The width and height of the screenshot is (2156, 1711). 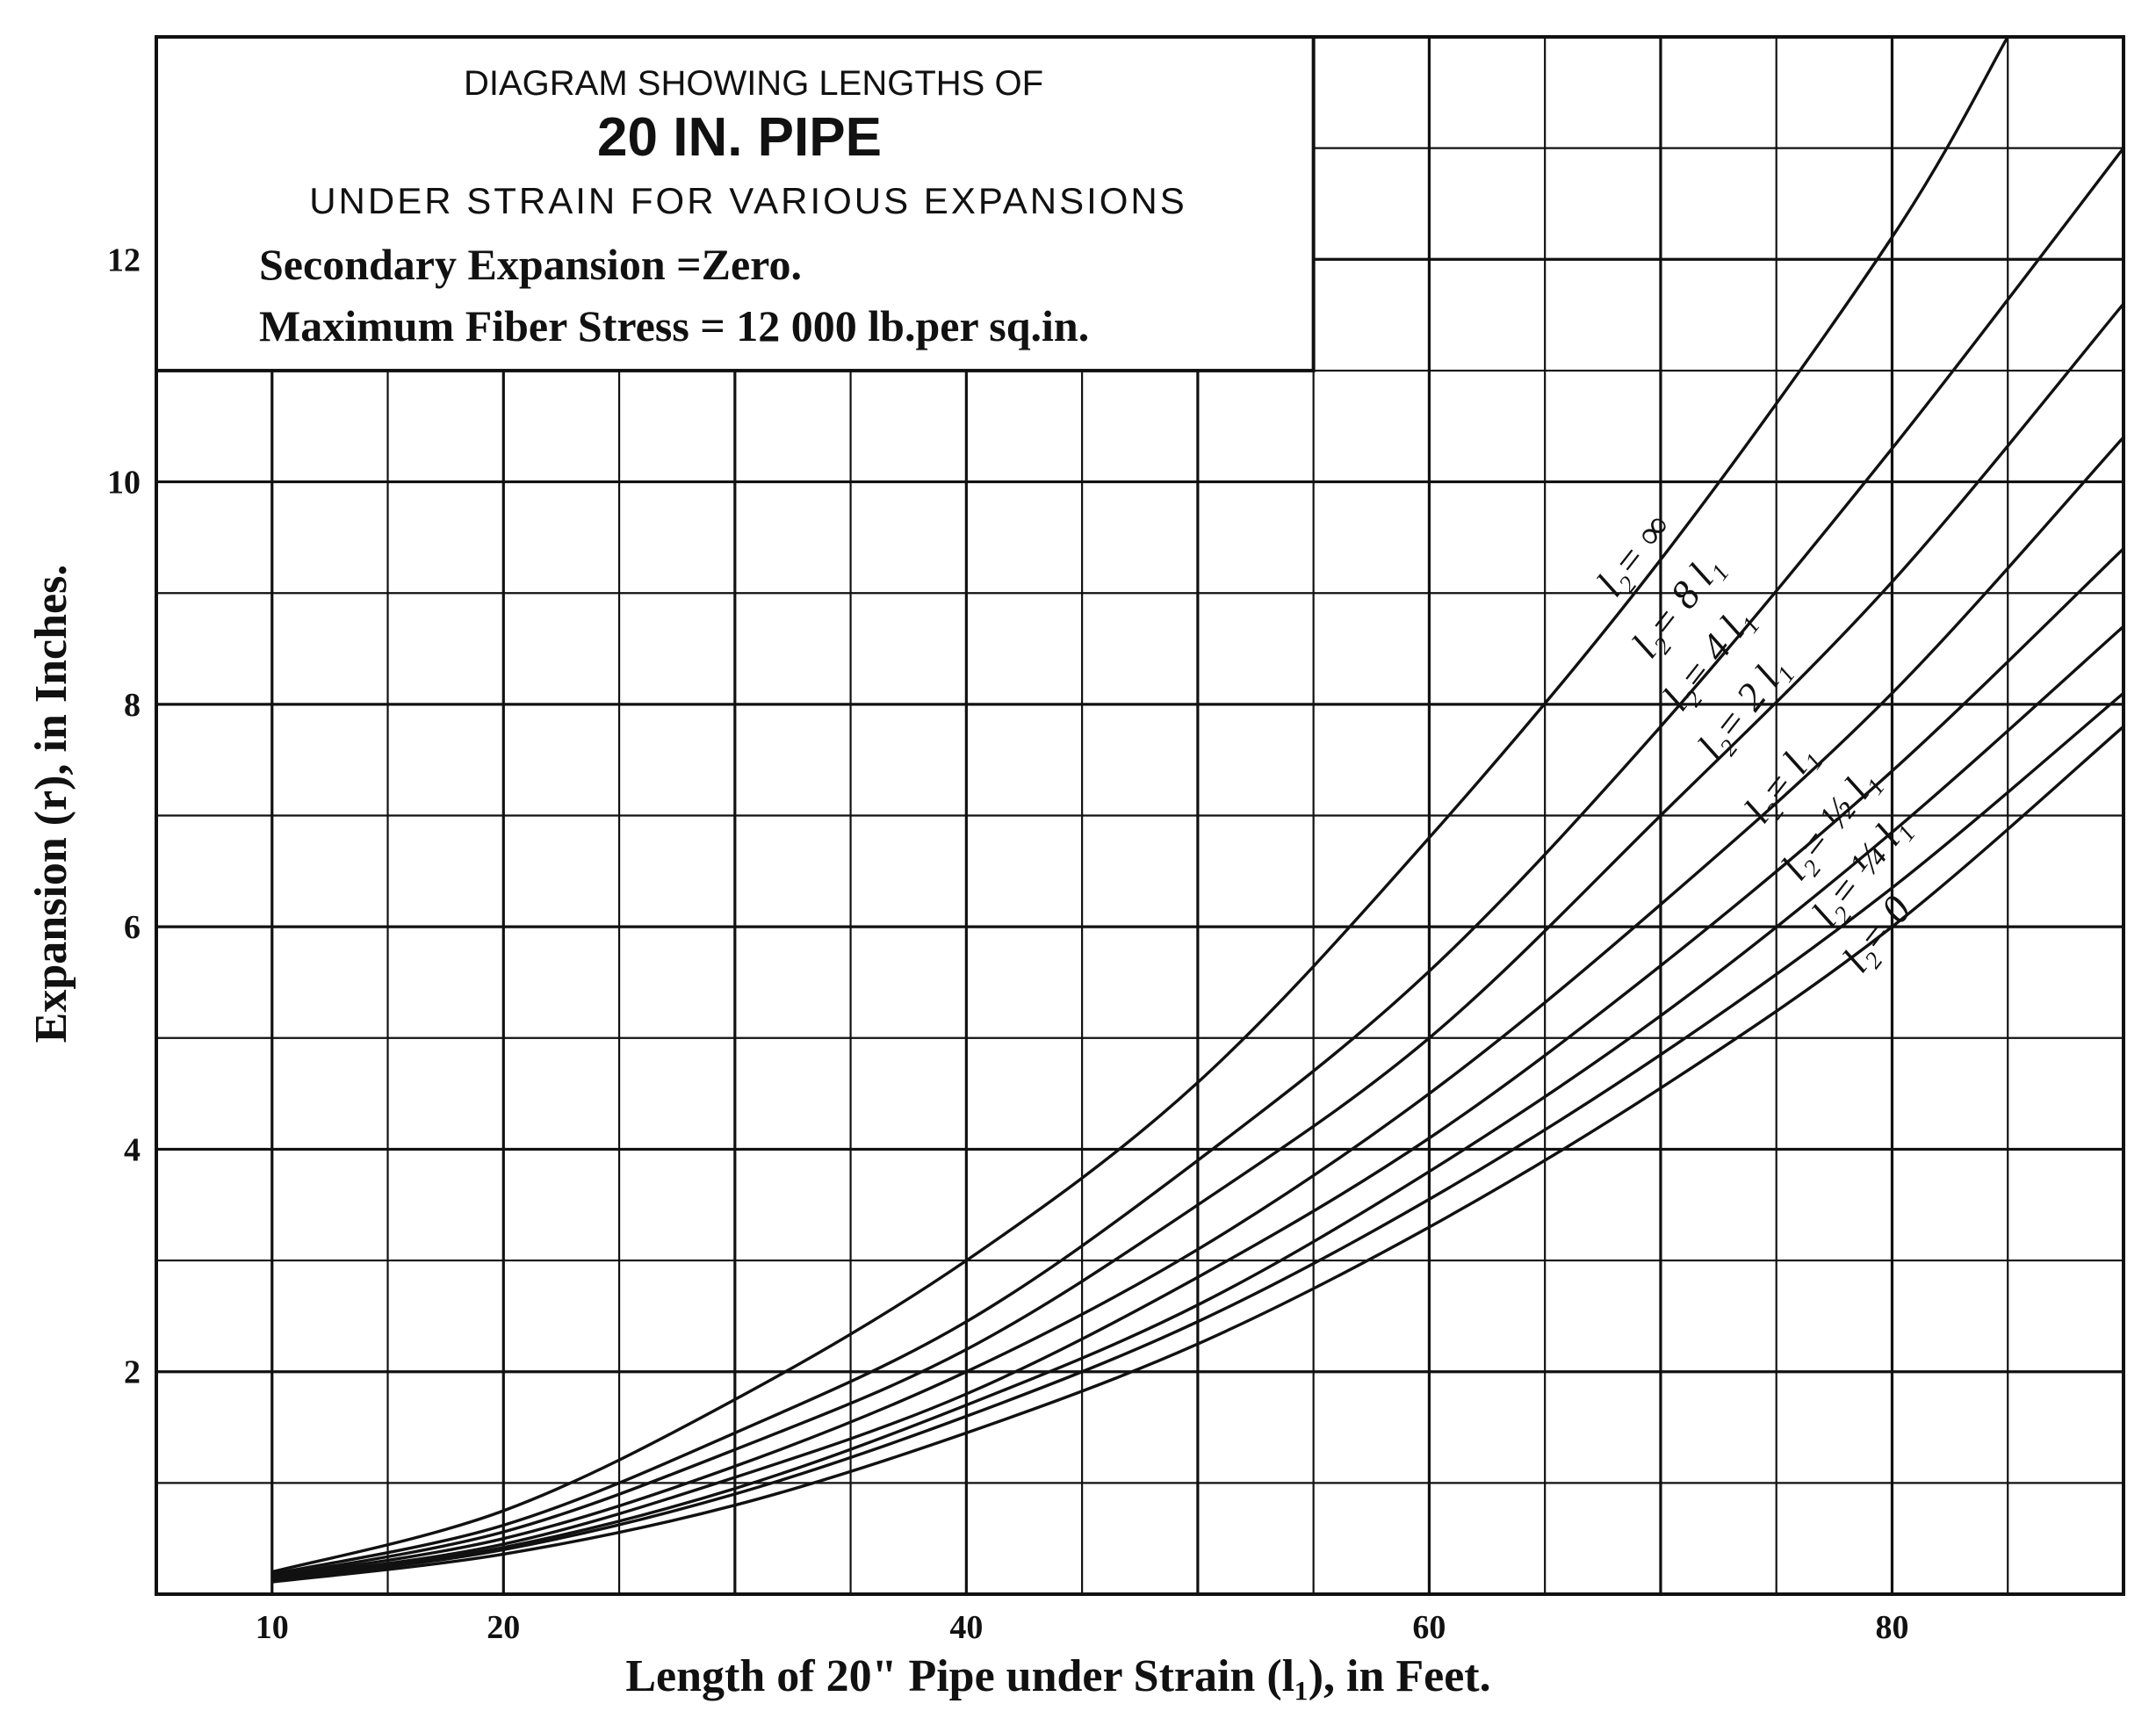 What do you see at coordinates (966, 1627) in the screenshot?
I see `x-tick-label: 40` at bounding box center [966, 1627].